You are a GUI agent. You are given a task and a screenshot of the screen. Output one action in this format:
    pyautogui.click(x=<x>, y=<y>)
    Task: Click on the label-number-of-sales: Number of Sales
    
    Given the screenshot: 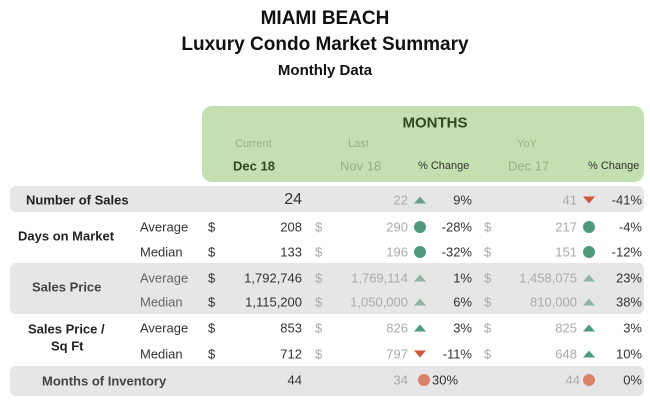 What is the action you would take?
    pyautogui.click(x=77, y=200)
    